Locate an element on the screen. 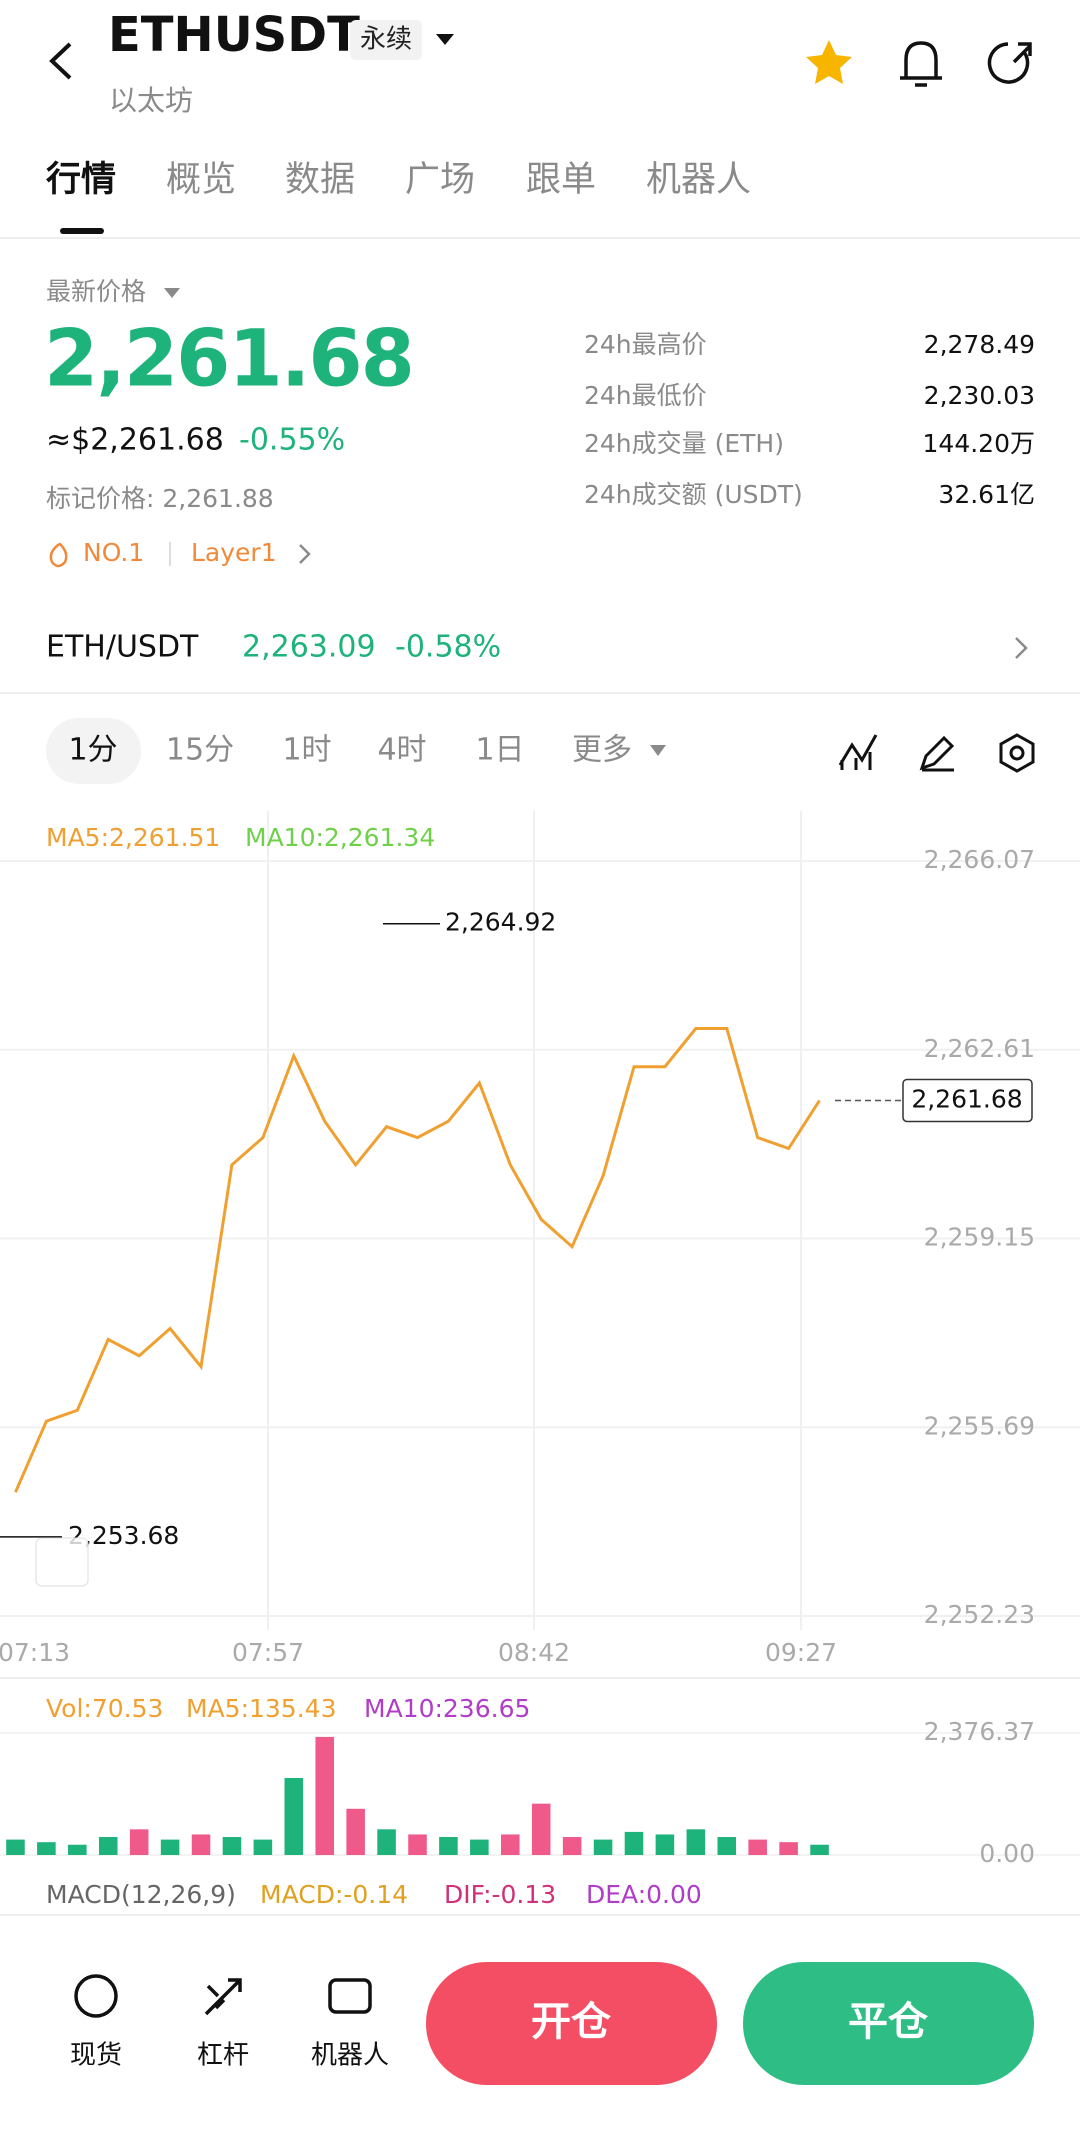  stat-value: 144.20万 is located at coordinates (979, 443).